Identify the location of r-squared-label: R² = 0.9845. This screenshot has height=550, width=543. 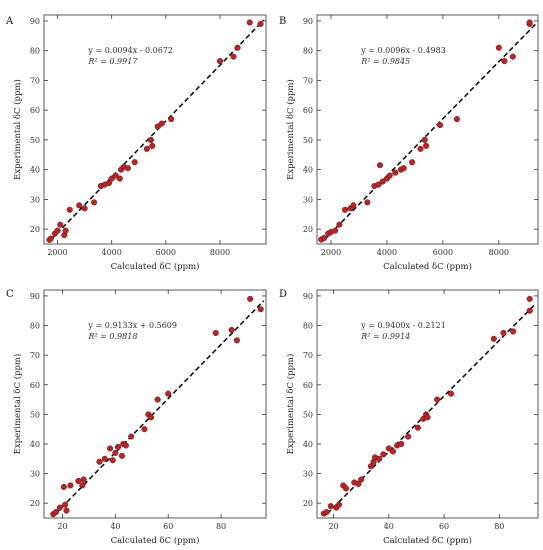
(385, 61).